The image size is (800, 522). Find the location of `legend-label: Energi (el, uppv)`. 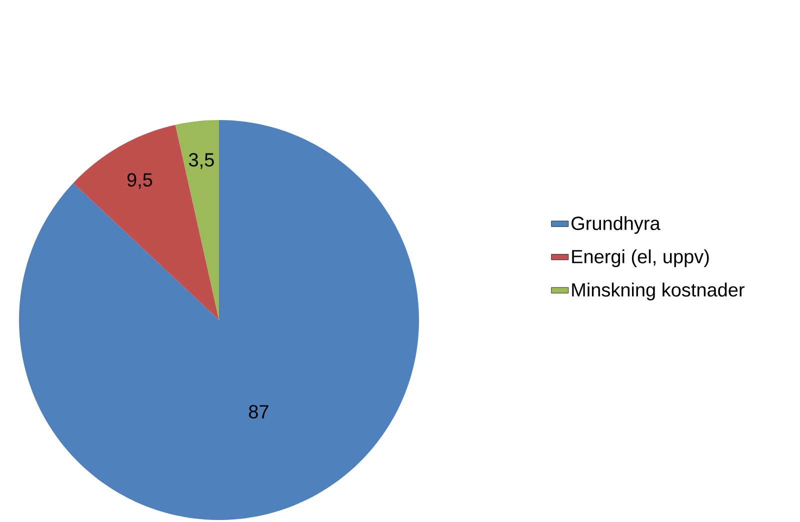

legend-label: Energi (el, uppv) is located at coordinates (640, 258).